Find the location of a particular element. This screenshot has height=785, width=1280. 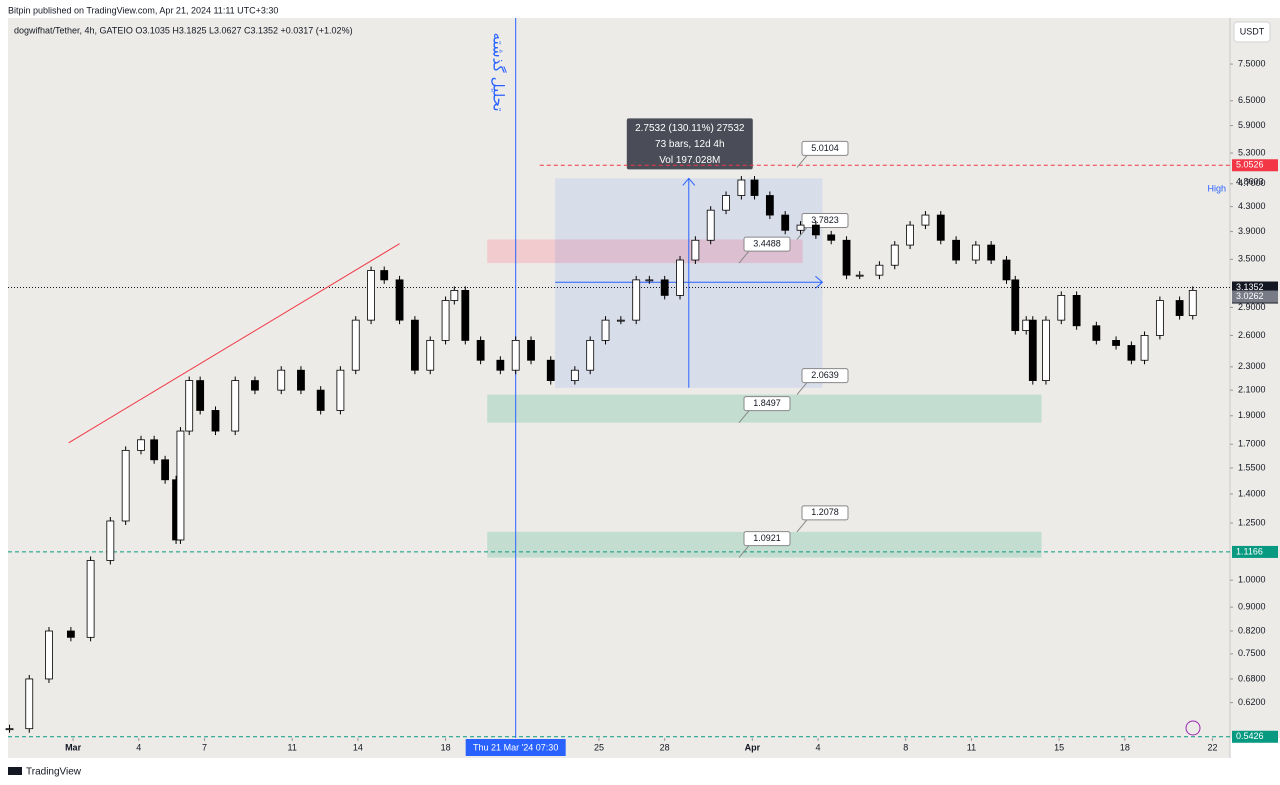

callout-label: 1.2078 is located at coordinates (825, 512).